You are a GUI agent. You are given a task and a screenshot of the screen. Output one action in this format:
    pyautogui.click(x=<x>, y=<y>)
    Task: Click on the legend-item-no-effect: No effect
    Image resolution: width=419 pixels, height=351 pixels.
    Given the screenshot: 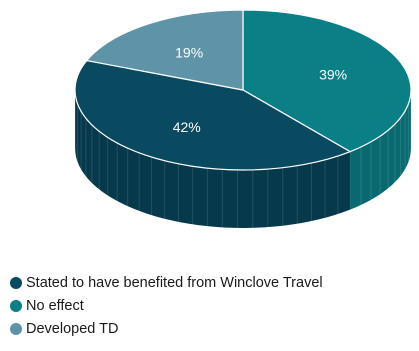 What is the action you would take?
    pyautogui.click(x=166, y=305)
    